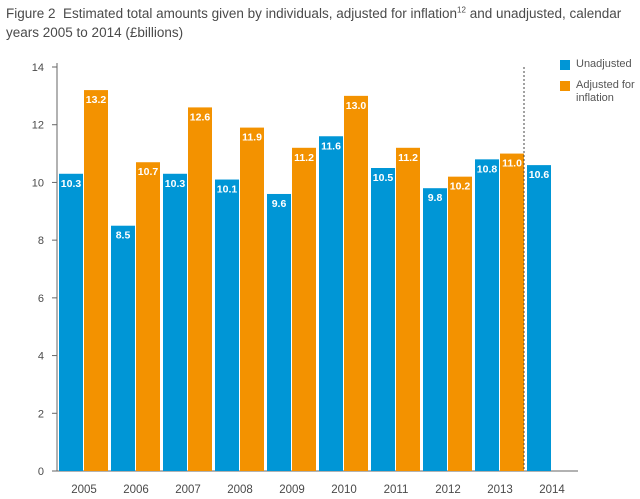  What do you see at coordinates (408, 309) in the screenshot?
I see `bar-adjusted-2011` at bounding box center [408, 309].